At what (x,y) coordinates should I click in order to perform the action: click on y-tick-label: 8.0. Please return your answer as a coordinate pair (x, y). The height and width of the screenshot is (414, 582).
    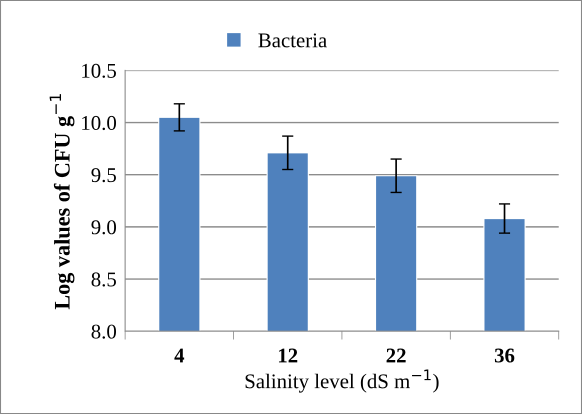
    Looking at the image, I should click on (104, 331).